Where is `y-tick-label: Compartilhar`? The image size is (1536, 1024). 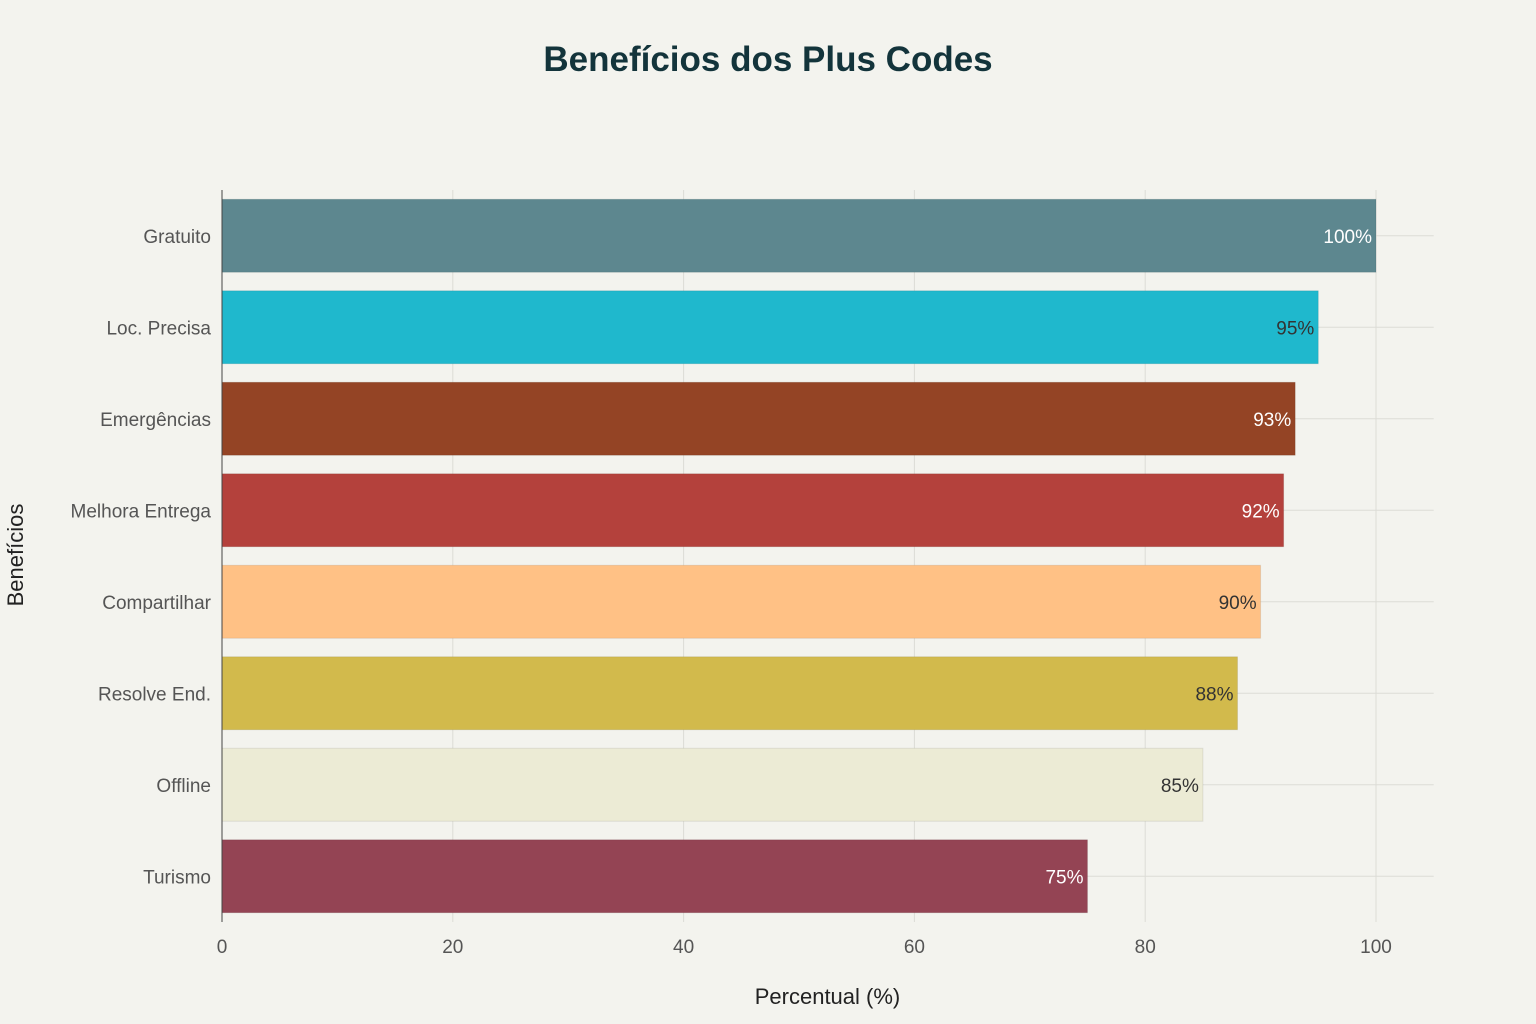
y-tick-label: Compartilhar is located at coordinates (156, 603).